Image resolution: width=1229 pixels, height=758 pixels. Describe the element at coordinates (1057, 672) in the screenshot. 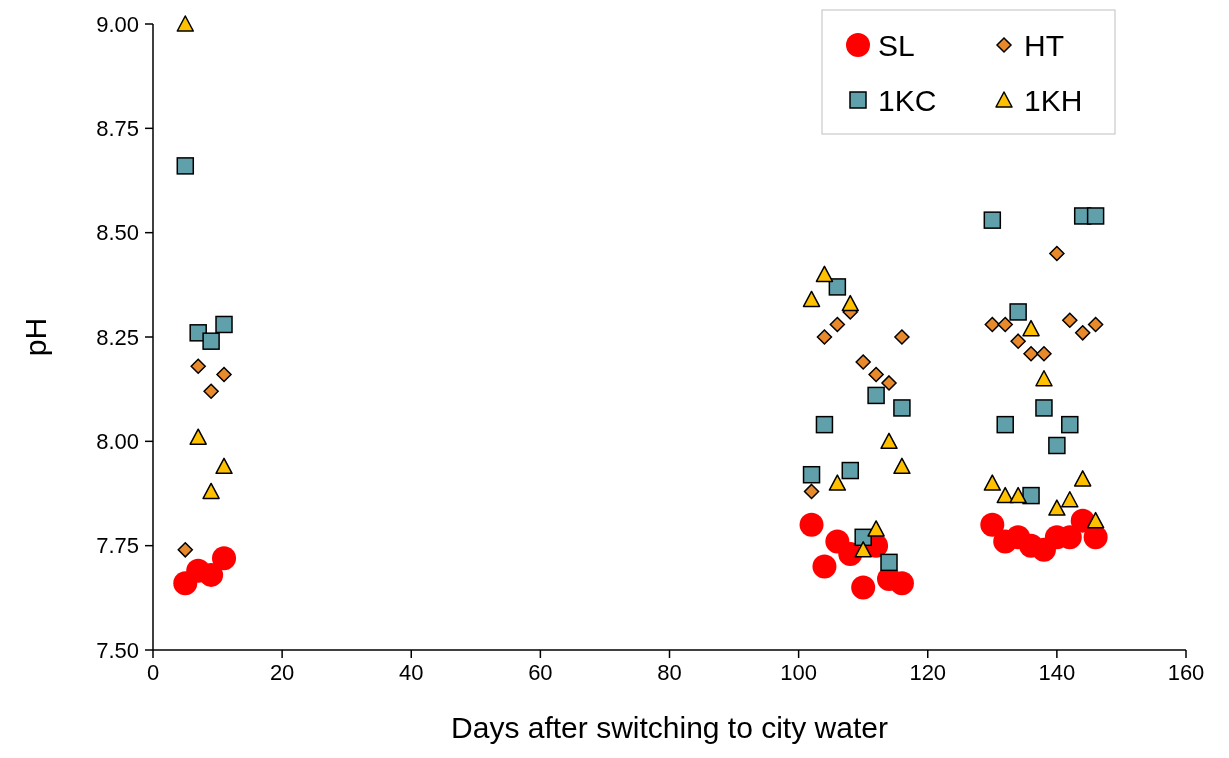

I see `x-tick-label: 140` at that location.